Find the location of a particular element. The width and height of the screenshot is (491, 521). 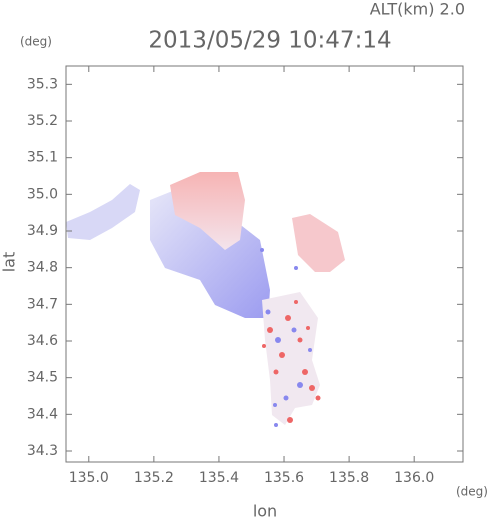

chart-title: 2013/05/29 10:47:14 is located at coordinates (269, 41).